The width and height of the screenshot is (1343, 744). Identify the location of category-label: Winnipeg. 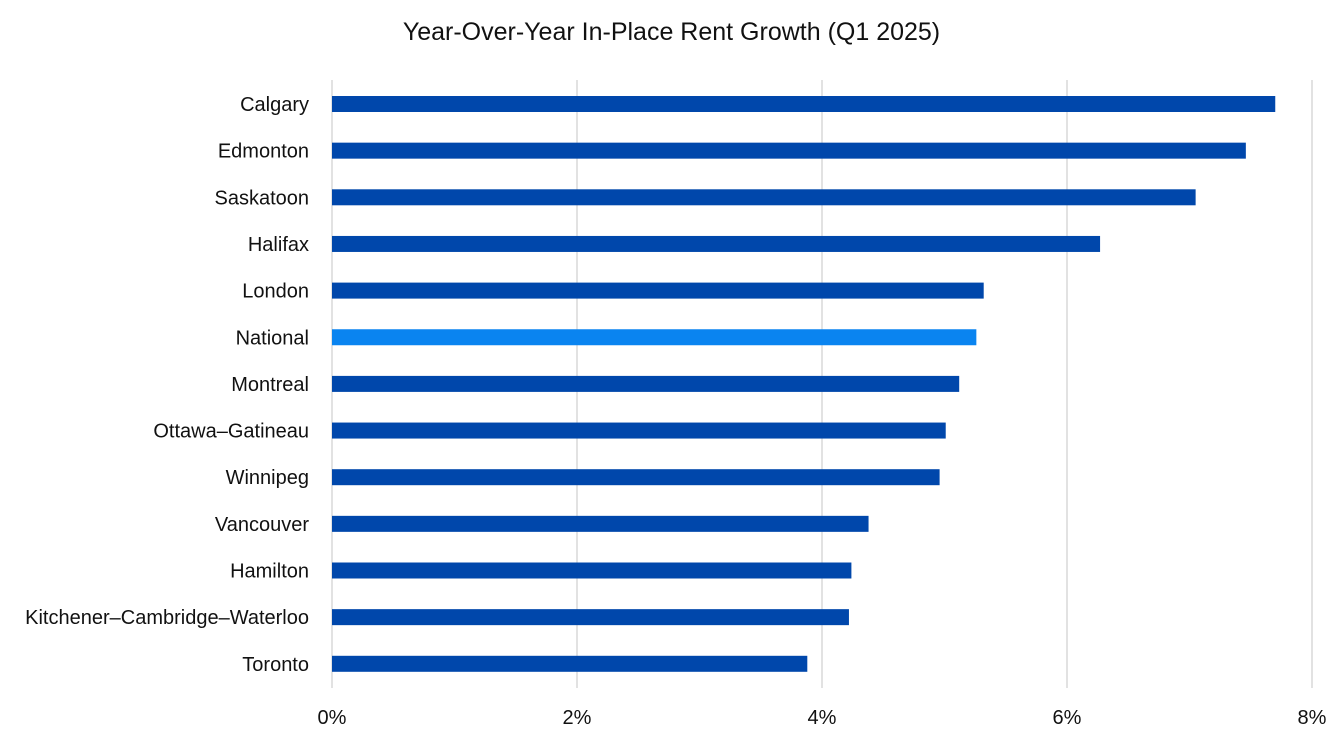
(267, 478).